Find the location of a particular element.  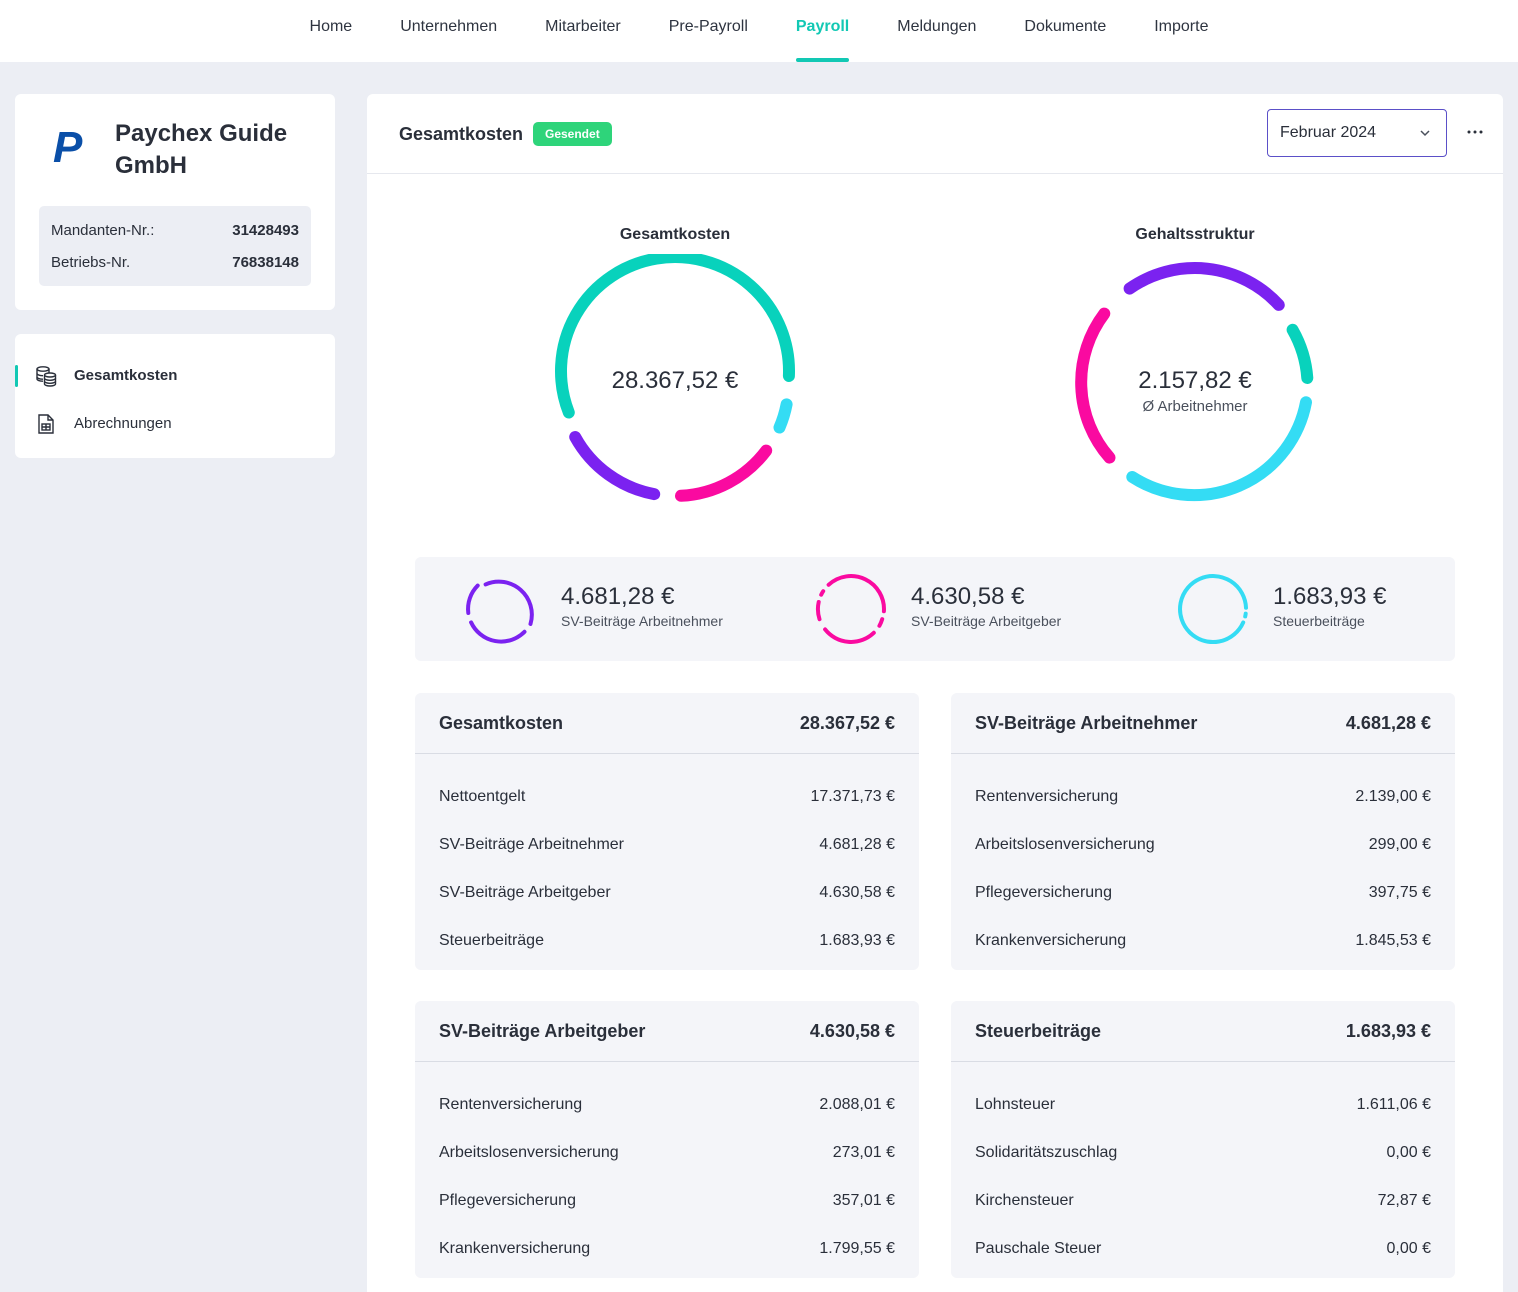

table-sum: 28.367,52 € is located at coordinates (847, 723).